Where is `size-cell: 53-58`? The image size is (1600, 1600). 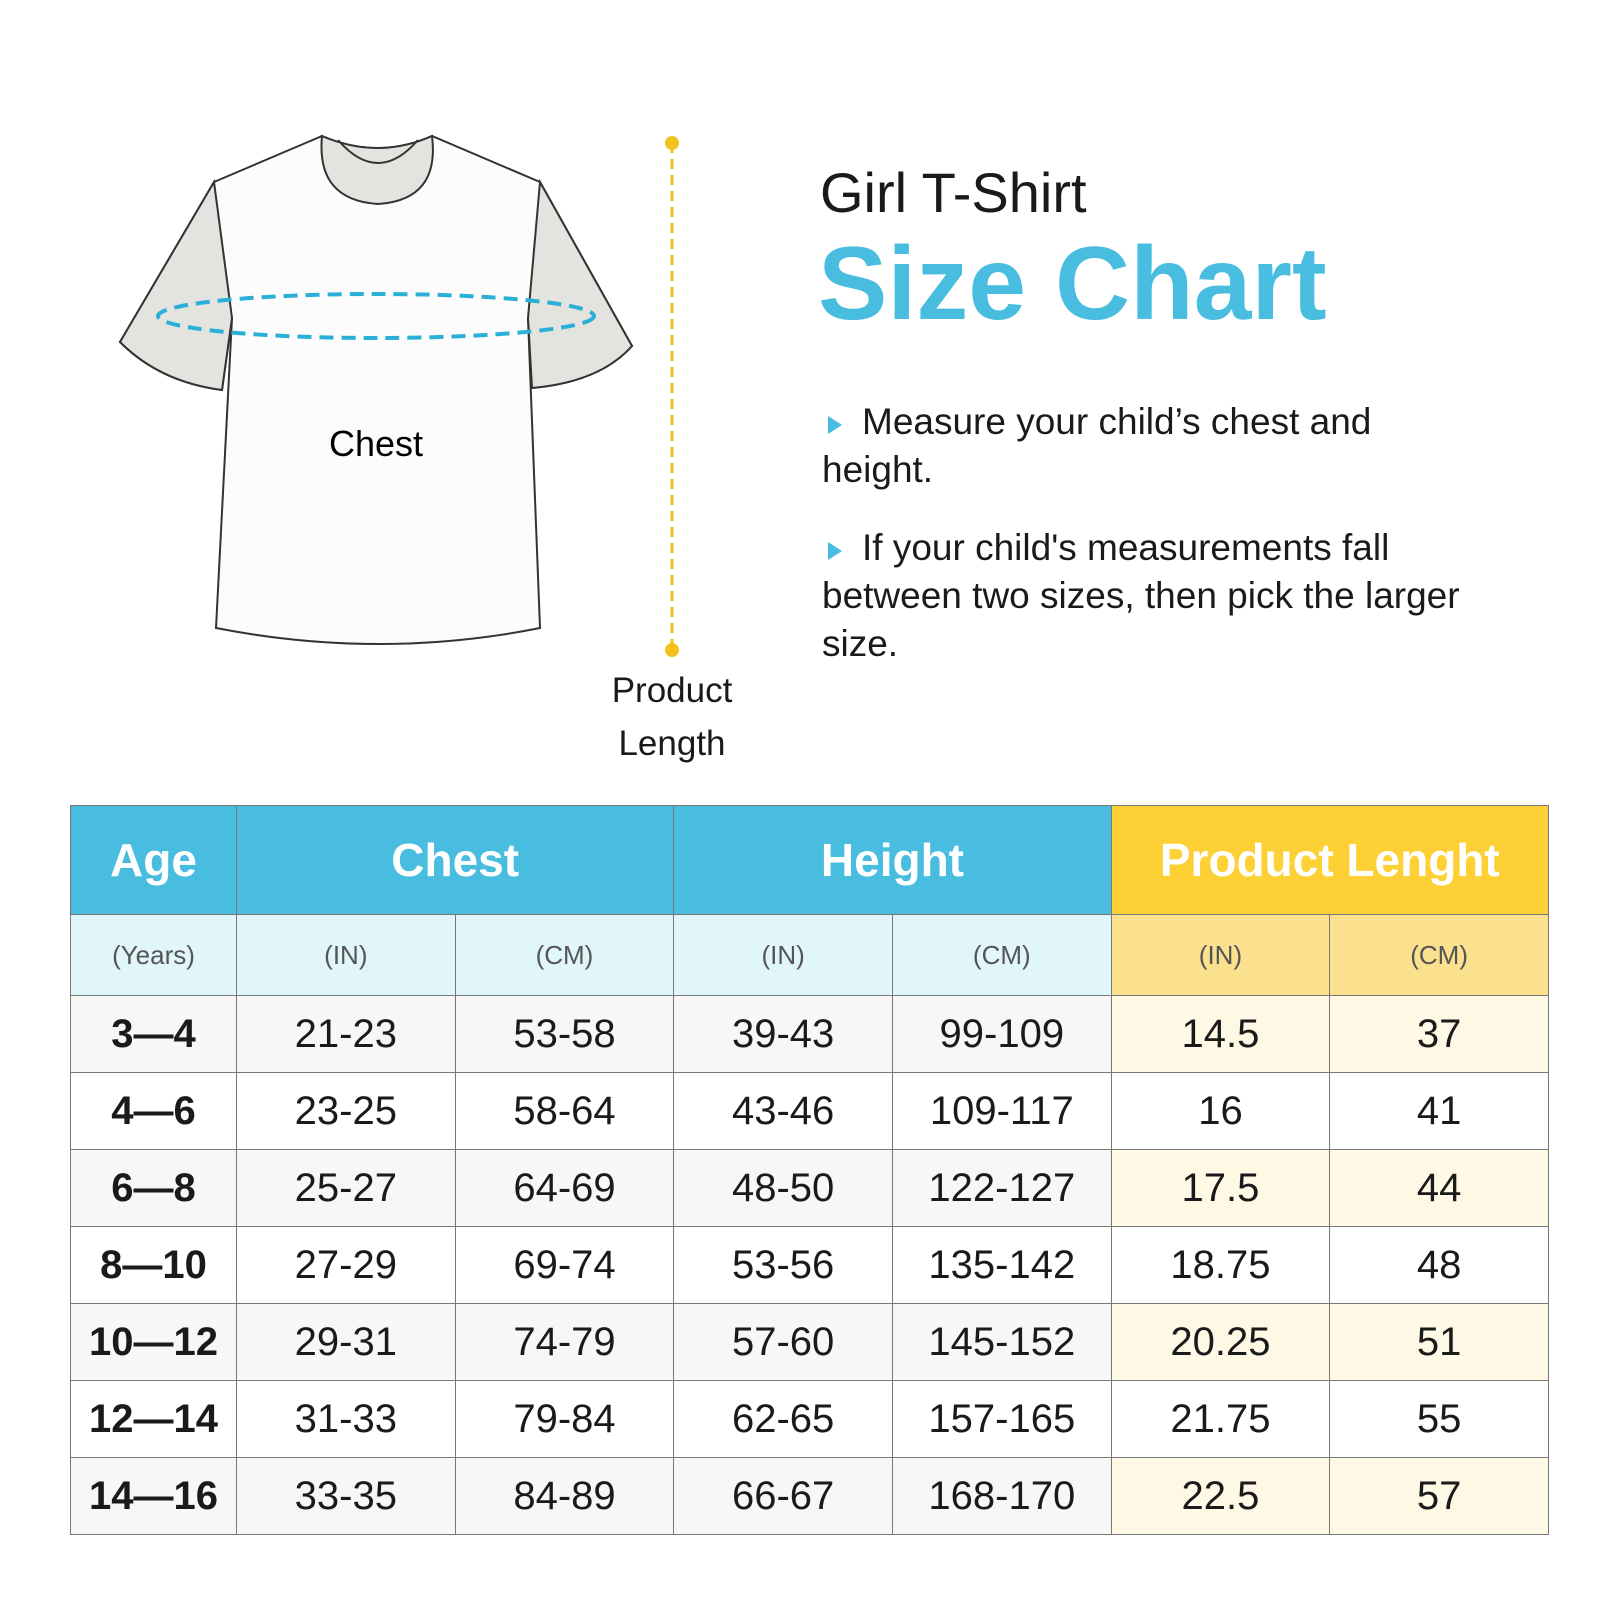
size-cell: 53-58 is located at coordinates (564, 1034).